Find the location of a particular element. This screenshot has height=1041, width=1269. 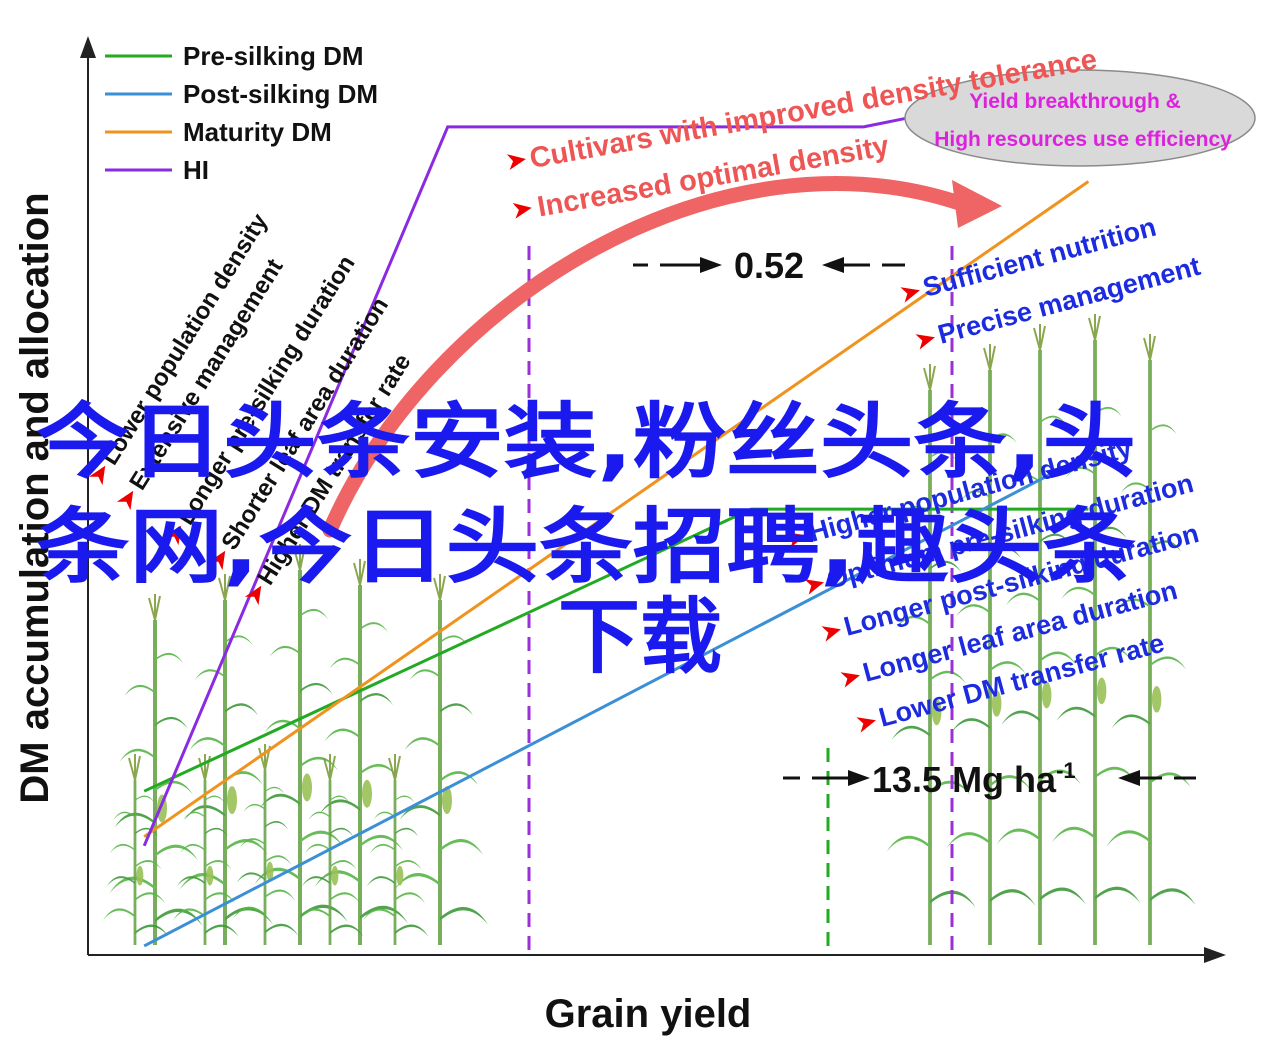

legend-label-hi: HI is located at coordinates (196, 170).